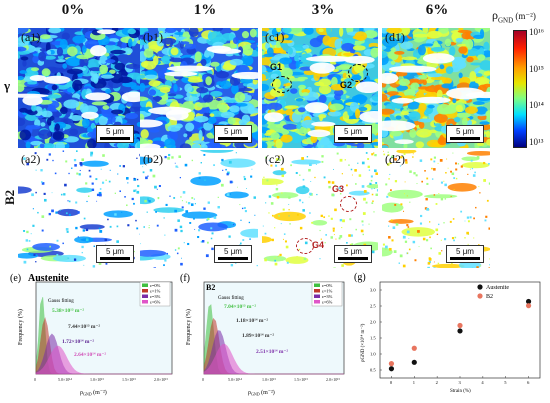 This screenshot has width=550, height=403. I want to click on colorbar, so click(520, 89).